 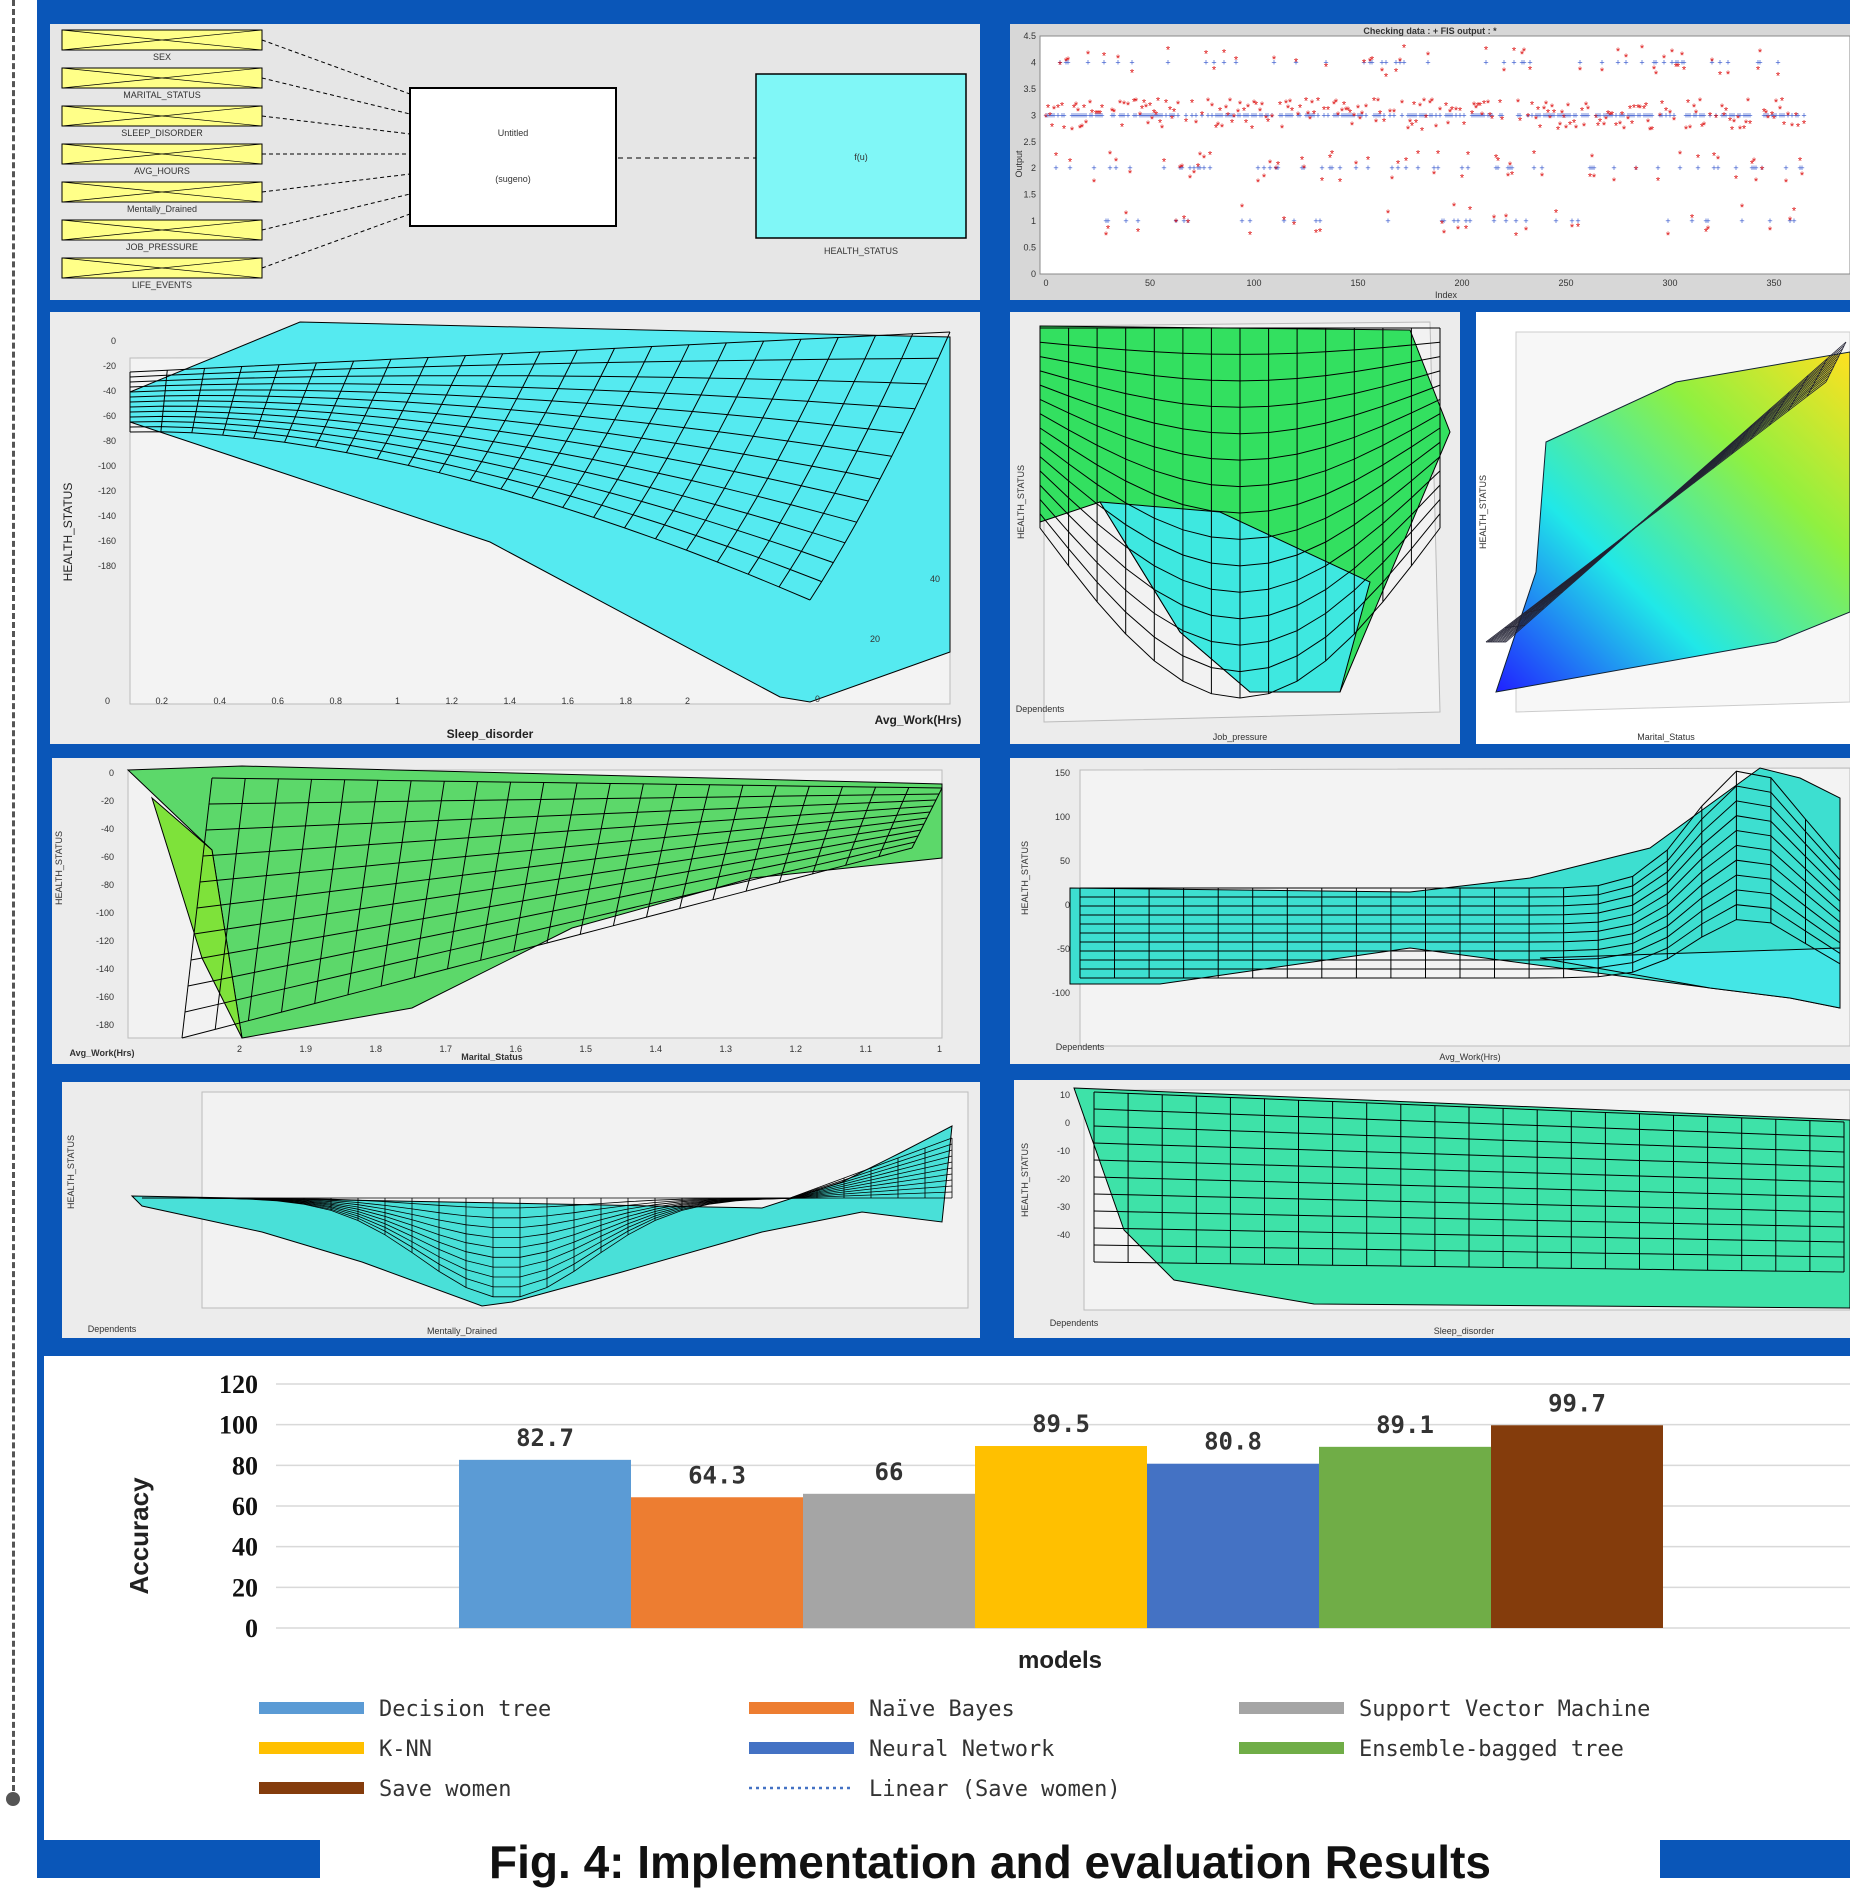 What do you see at coordinates (1253, 283) in the screenshot?
I see `scatter-xtick: 100` at bounding box center [1253, 283].